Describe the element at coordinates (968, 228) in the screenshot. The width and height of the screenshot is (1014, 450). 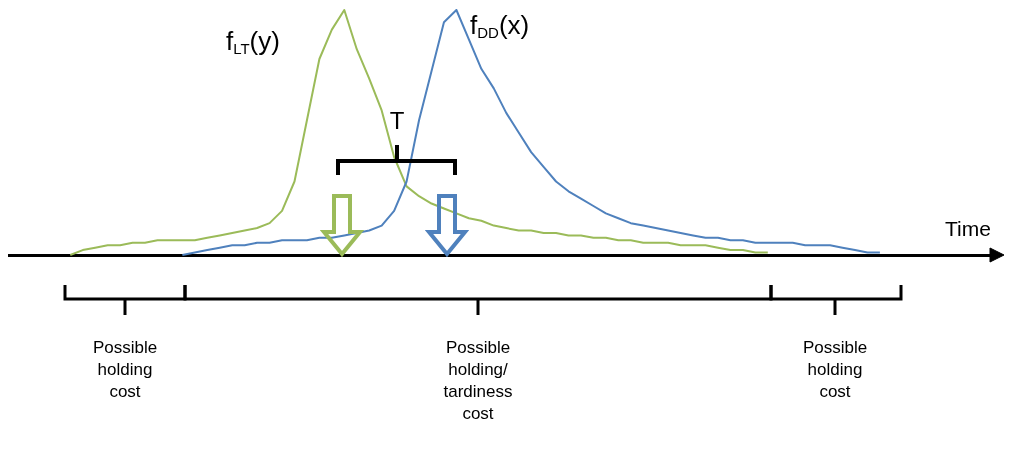
I see `x-axis-title: Time` at that location.